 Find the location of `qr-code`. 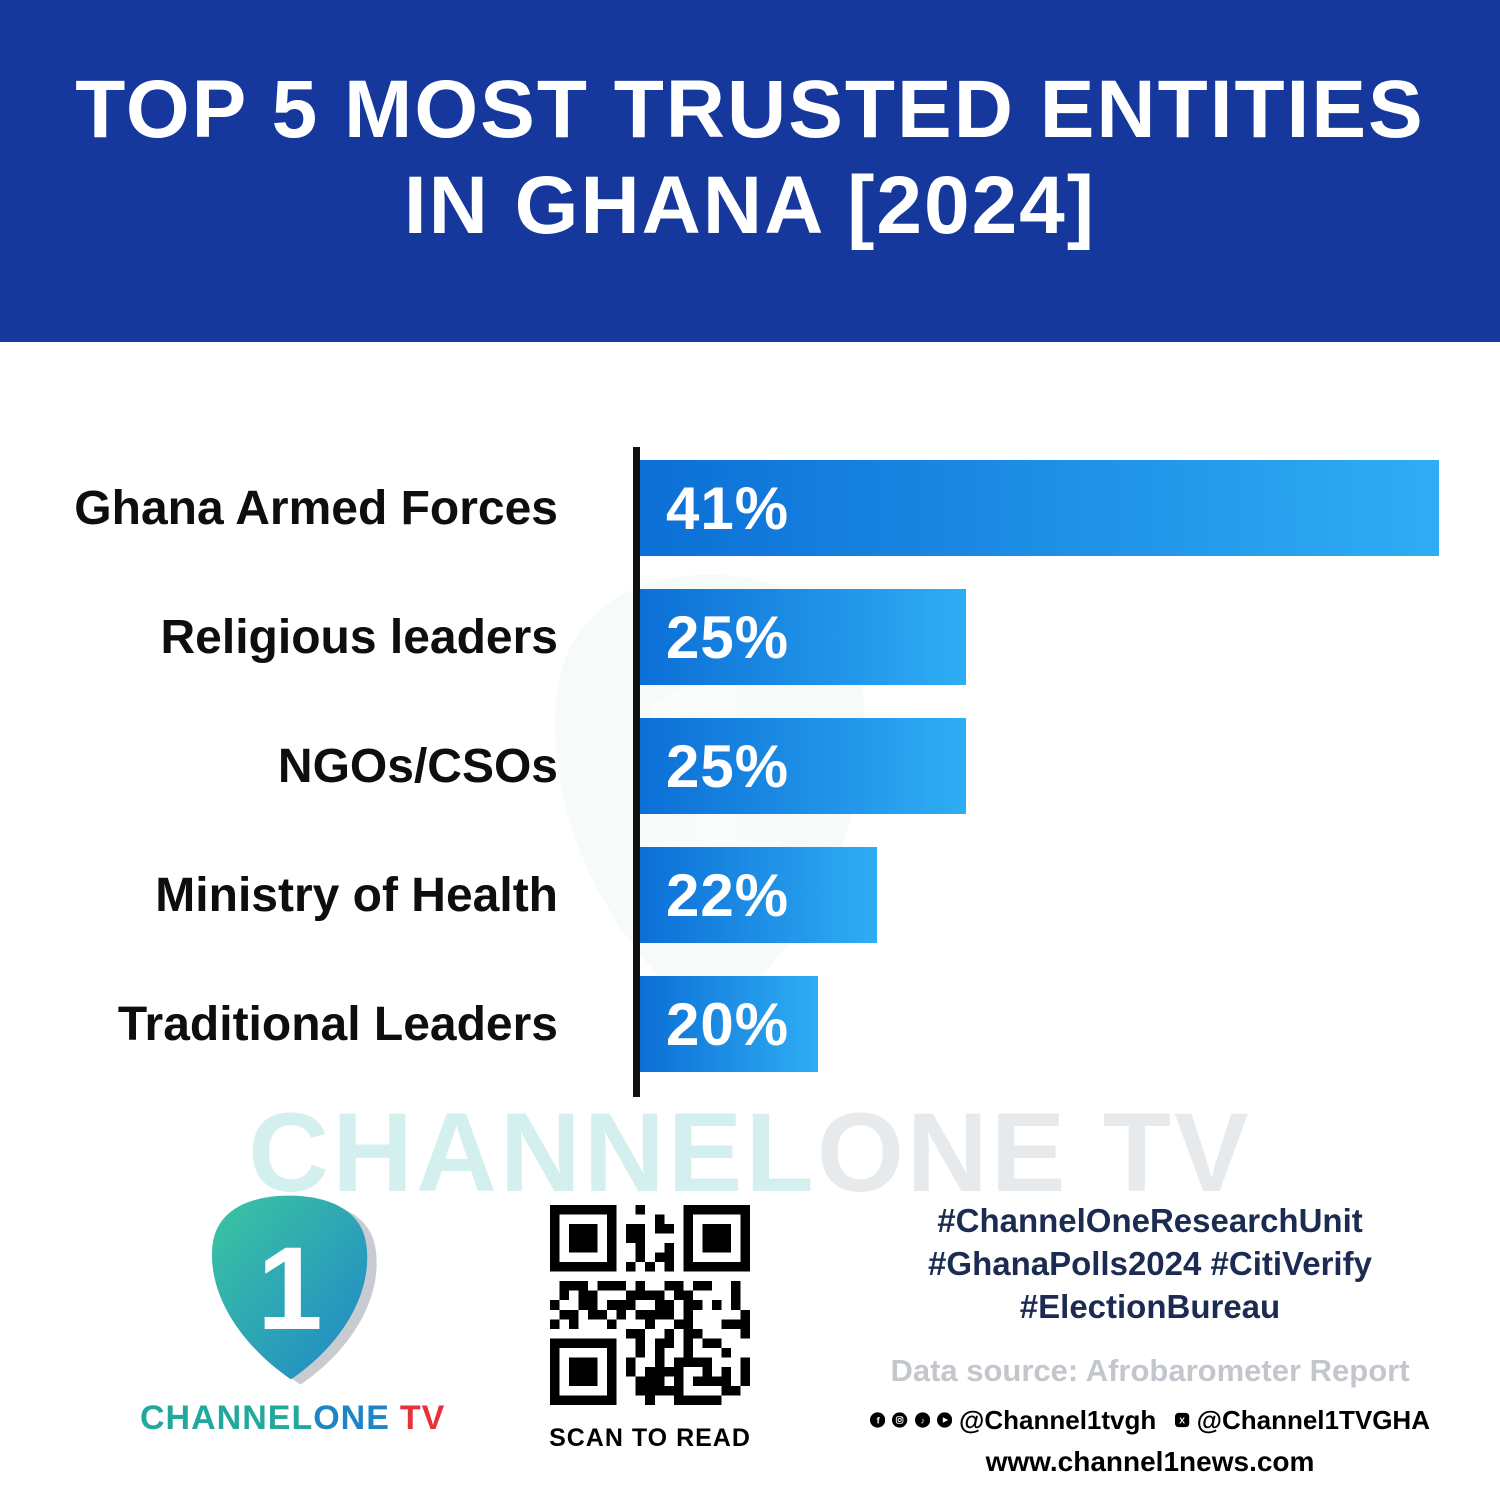

qr-code is located at coordinates (650, 1305).